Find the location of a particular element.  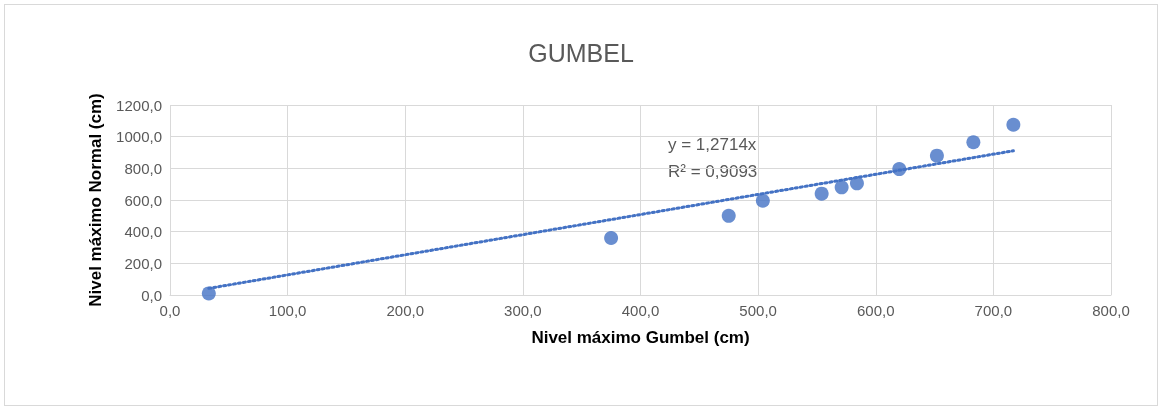

x-tick-label: 0,0 is located at coordinates (170, 310).